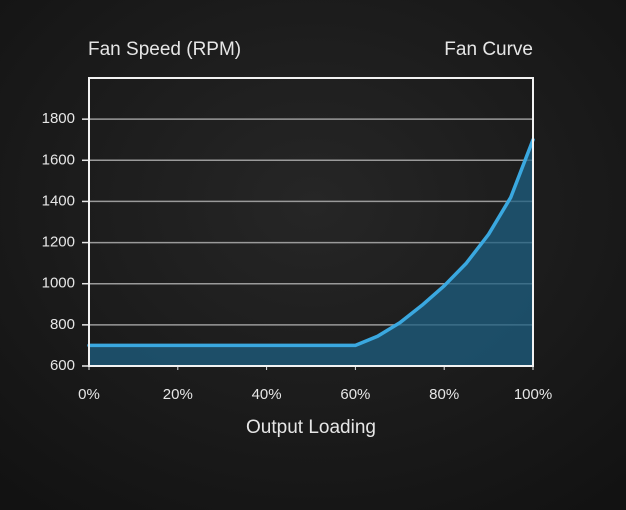  I want to click on y-tick-label: 1800, so click(58, 118).